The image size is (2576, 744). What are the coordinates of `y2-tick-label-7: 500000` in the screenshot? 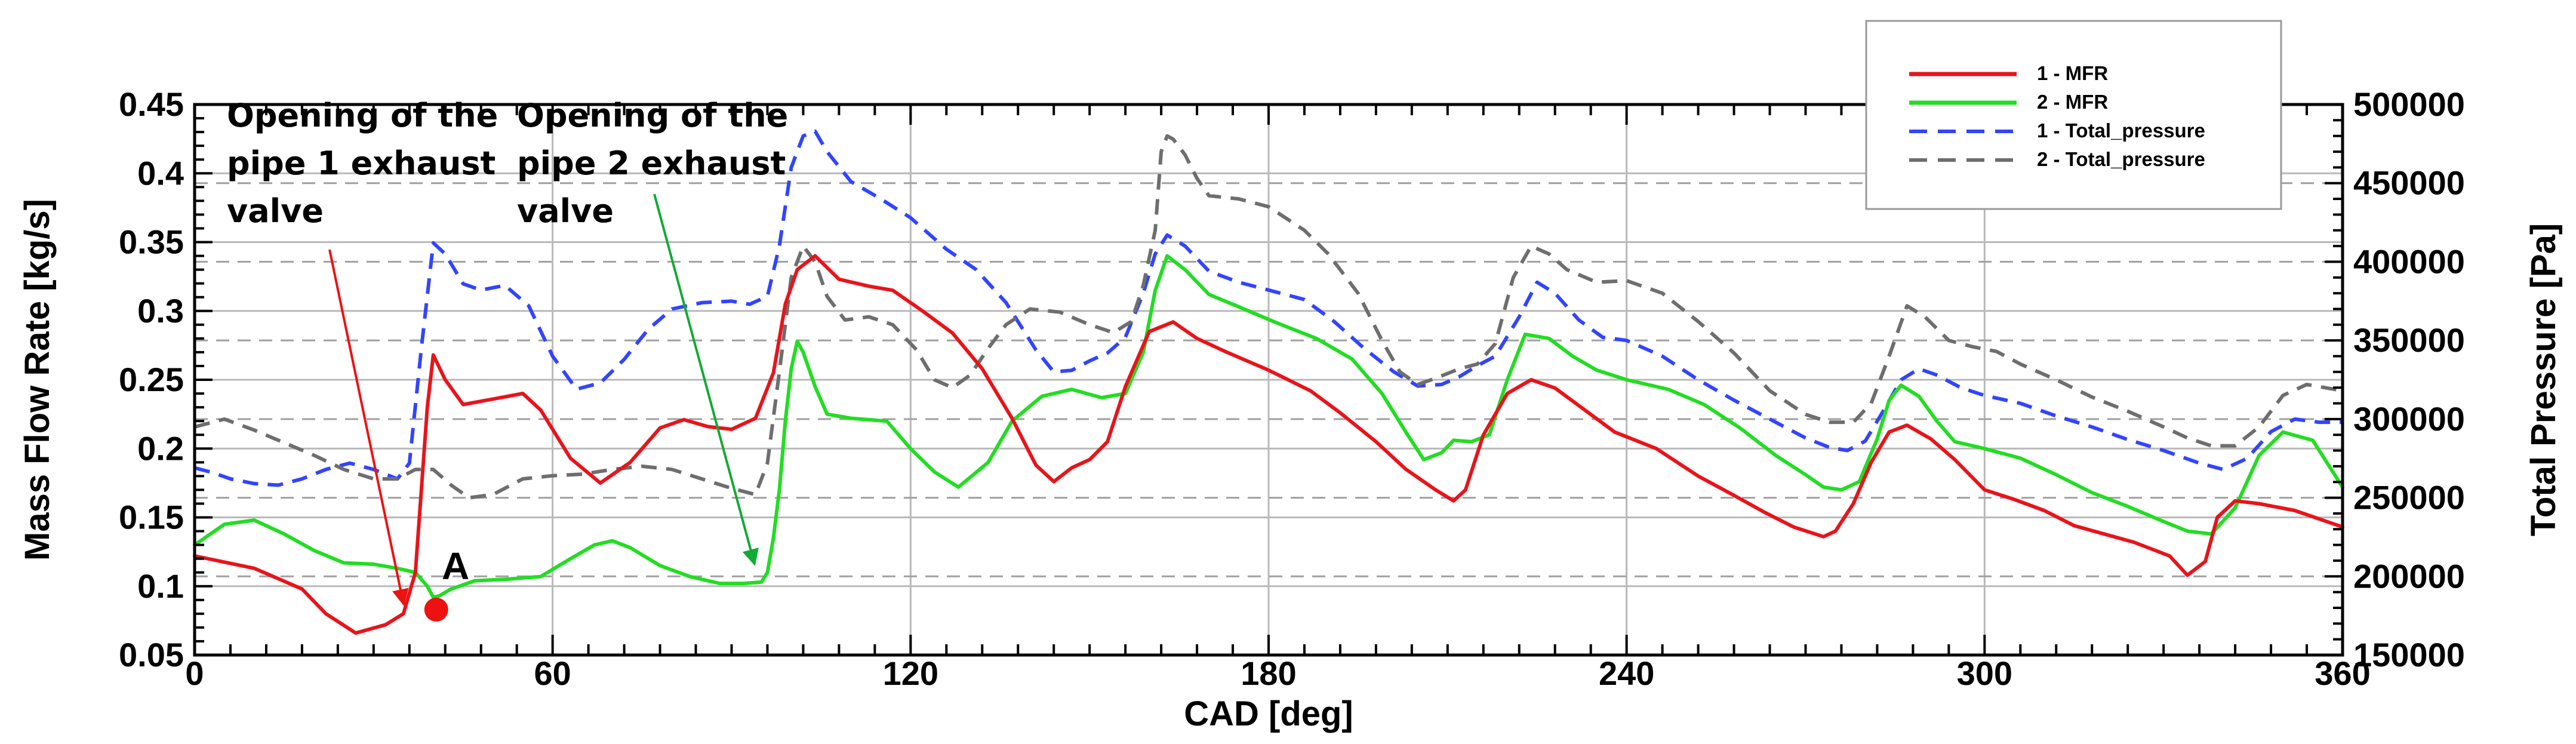 It's located at (2409, 104).